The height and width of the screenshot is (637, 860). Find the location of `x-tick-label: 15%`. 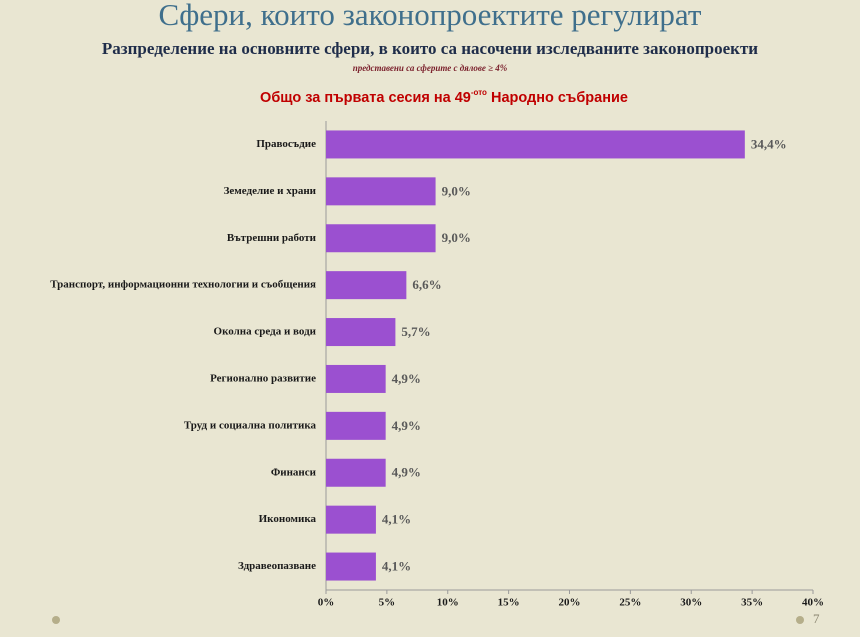

x-tick-label: 15% is located at coordinates (509, 603).